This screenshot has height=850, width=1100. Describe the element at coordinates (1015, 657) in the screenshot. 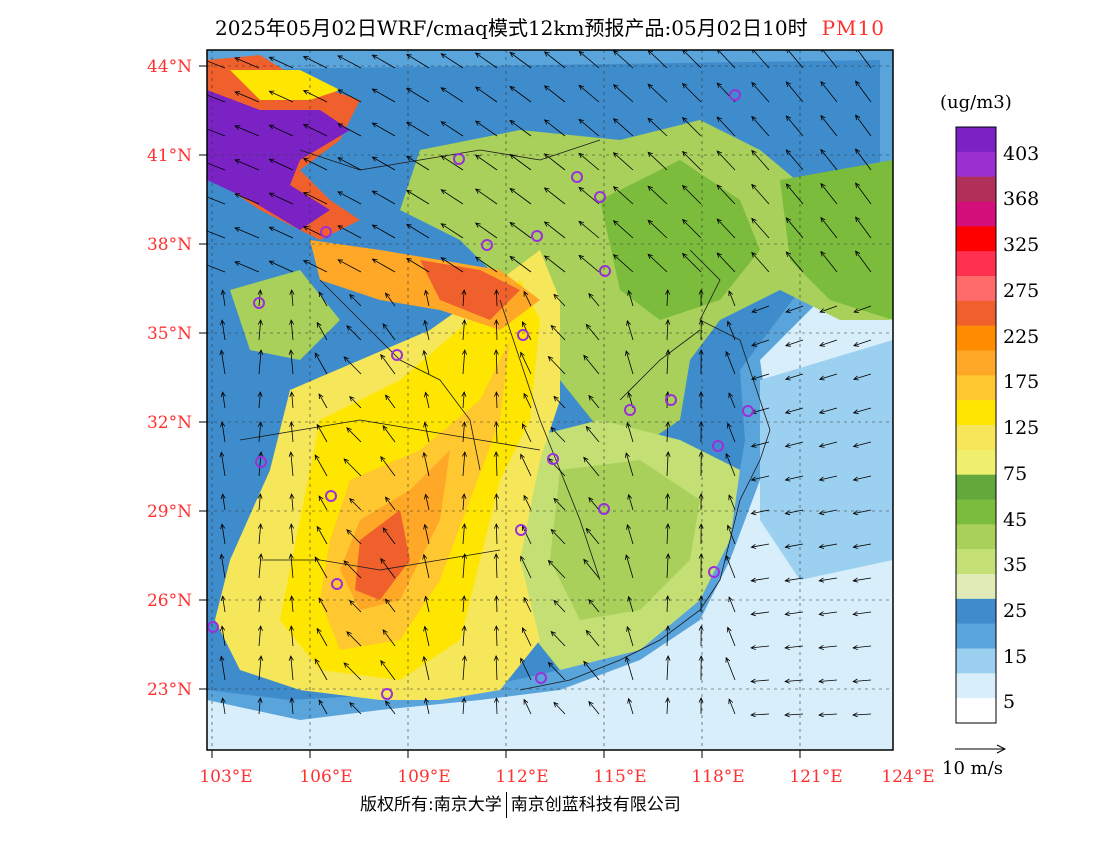

I see `colorbar-label: 15` at that location.